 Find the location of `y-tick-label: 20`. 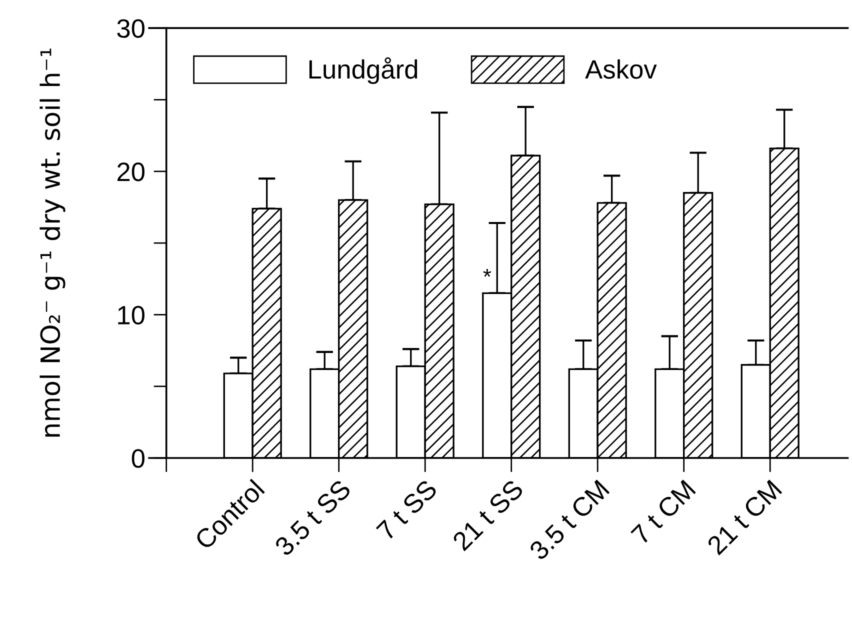

y-tick-label: 20 is located at coordinates (130, 172).